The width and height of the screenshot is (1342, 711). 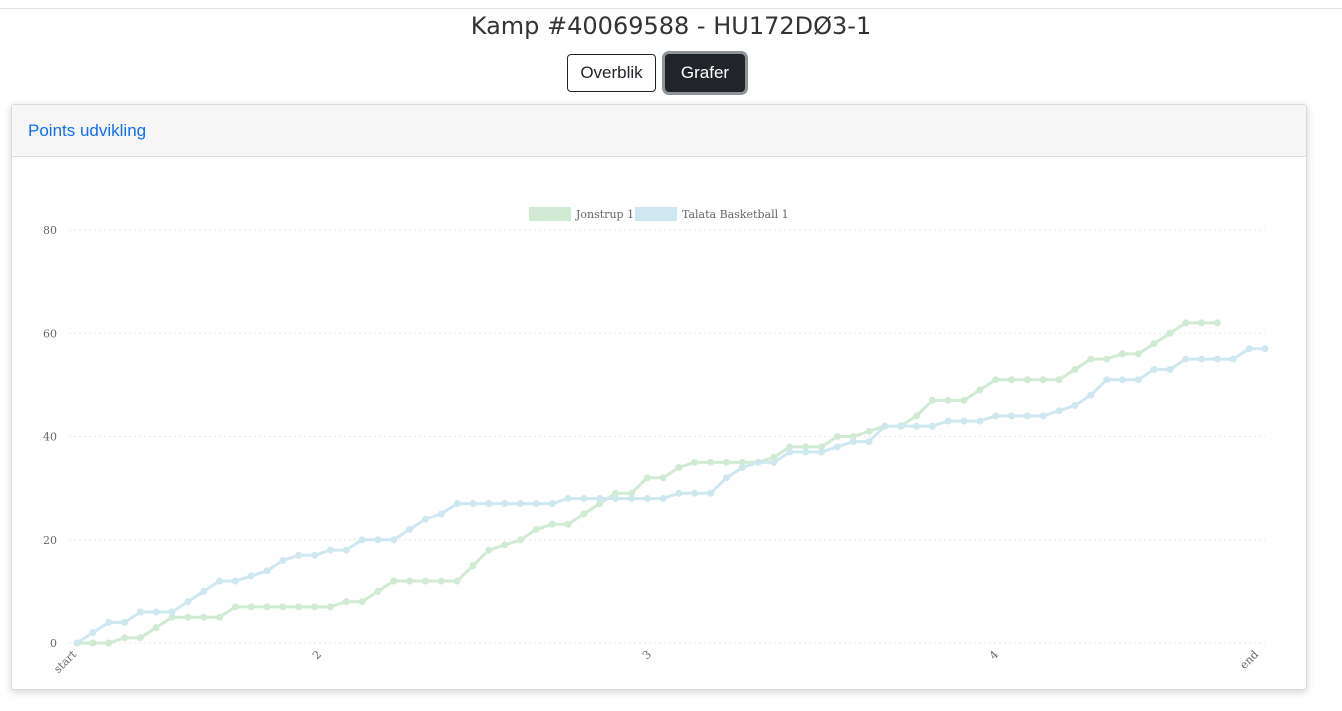 I want to click on x-tick-label: 3, so click(x=647, y=655).